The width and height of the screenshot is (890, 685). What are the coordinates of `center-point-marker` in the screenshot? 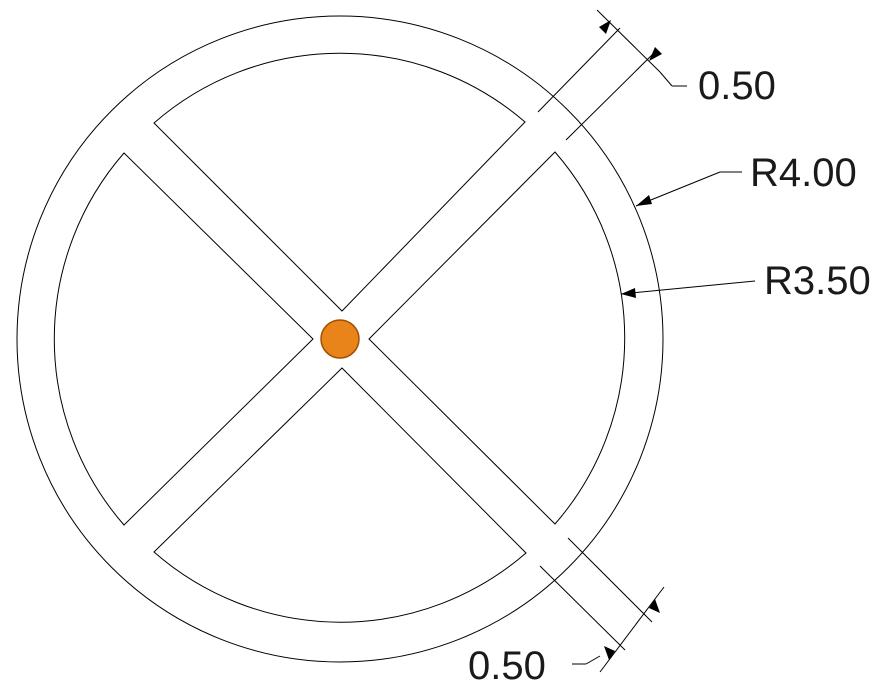 It's located at (340, 339).